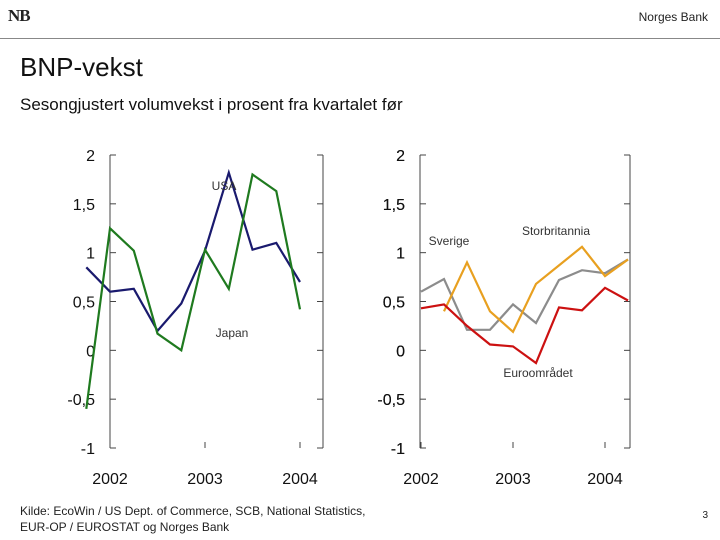 The image size is (720, 540). Describe the element at coordinates (81, 67) in the screenshot. I see `slide-title: BNP-vekst` at that location.